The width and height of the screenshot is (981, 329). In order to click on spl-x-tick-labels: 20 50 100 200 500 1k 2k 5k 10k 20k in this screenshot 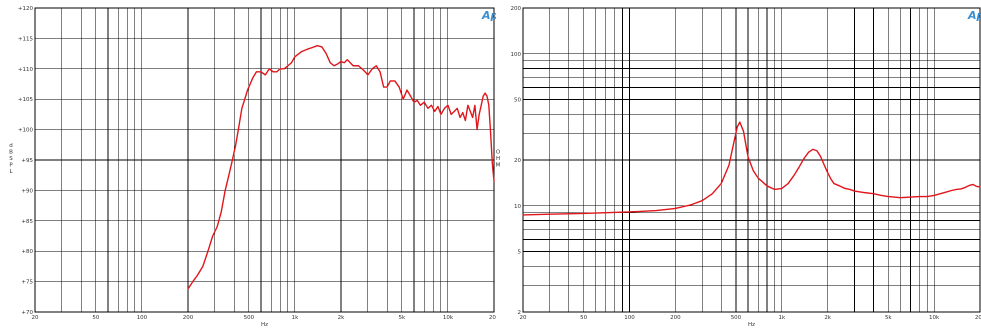, I will do `click(264, 318)`.